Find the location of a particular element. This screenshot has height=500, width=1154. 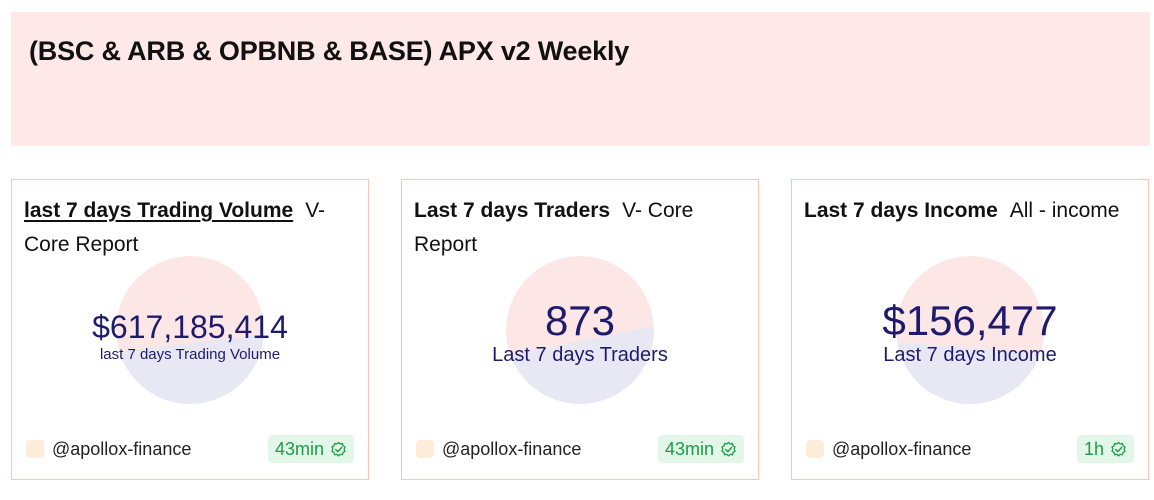

metric-value: $156,477 is located at coordinates (970, 320).